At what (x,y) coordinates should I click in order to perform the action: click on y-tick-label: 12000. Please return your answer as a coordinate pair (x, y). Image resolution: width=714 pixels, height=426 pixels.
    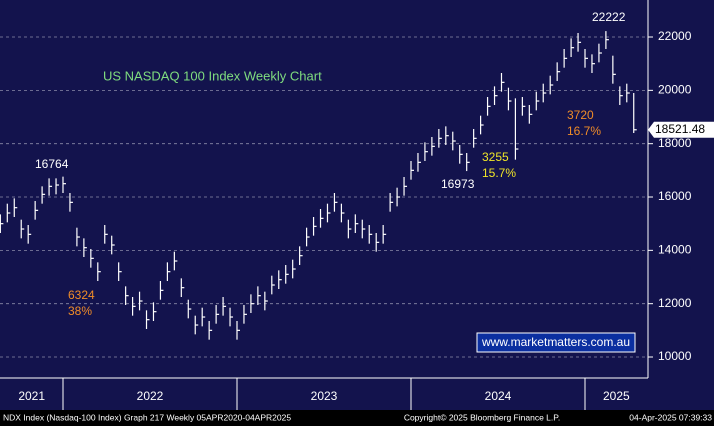
    Looking at the image, I should click on (675, 303).